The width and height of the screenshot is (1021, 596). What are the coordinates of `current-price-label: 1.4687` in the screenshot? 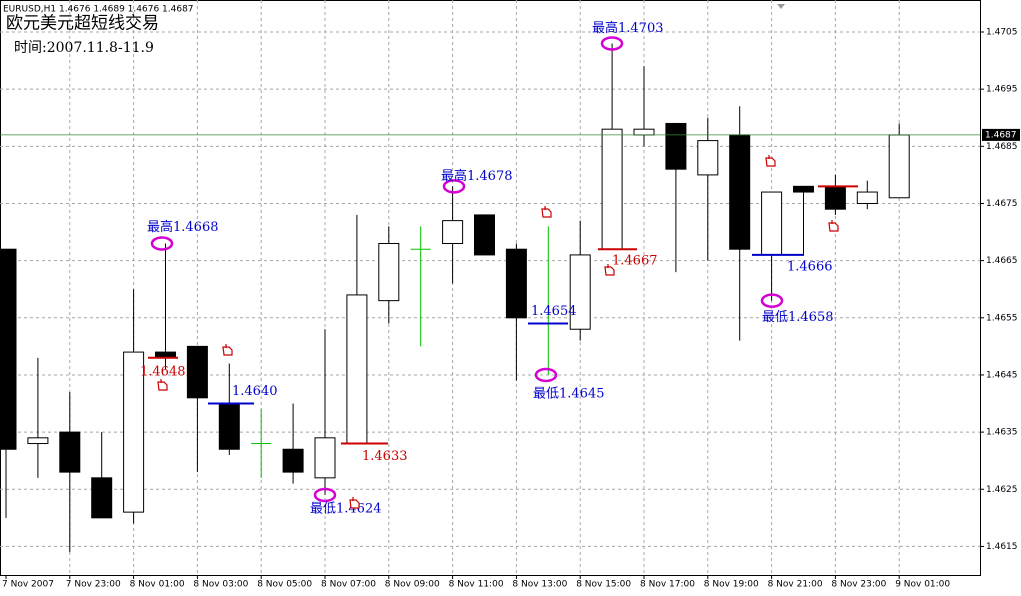 It's located at (1001, 135).